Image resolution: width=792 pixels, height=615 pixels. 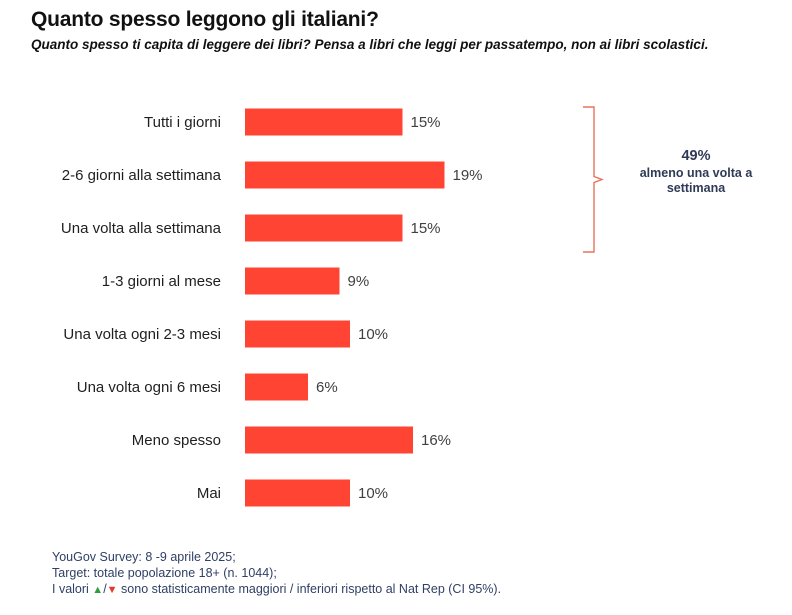 I want to click on annotation-callout: 49% almeno una volta a settimana, so click(x=696, y=171).